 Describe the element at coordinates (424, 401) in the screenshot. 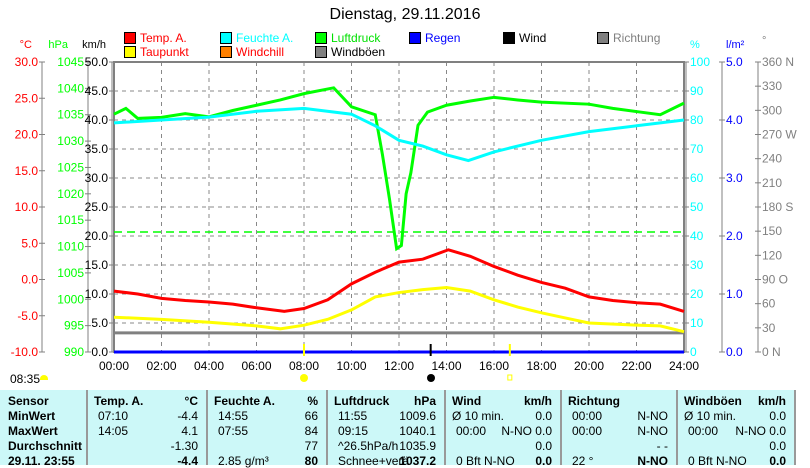

I see `column-unit: hPa` at that location.